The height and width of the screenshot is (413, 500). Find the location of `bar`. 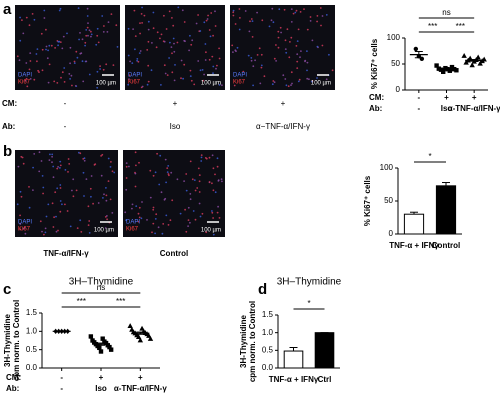

bar is located at coordinates (293, 359).